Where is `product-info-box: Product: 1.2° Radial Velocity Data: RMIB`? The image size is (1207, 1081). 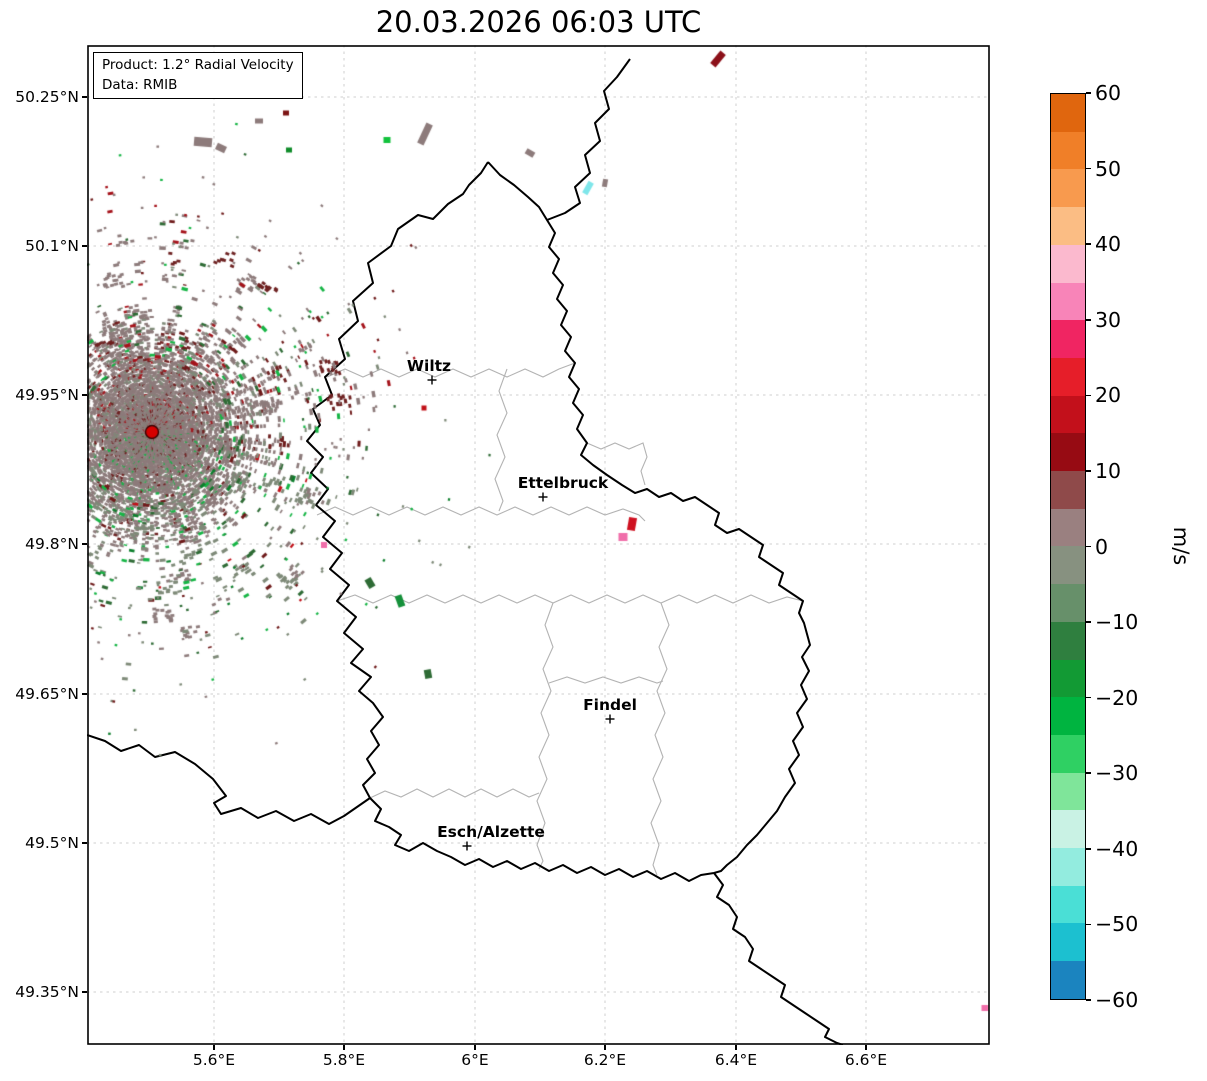 product-info-box: Product: 1.2° Radial Velocity Data: RMIB is located at coordinates (198, 76).